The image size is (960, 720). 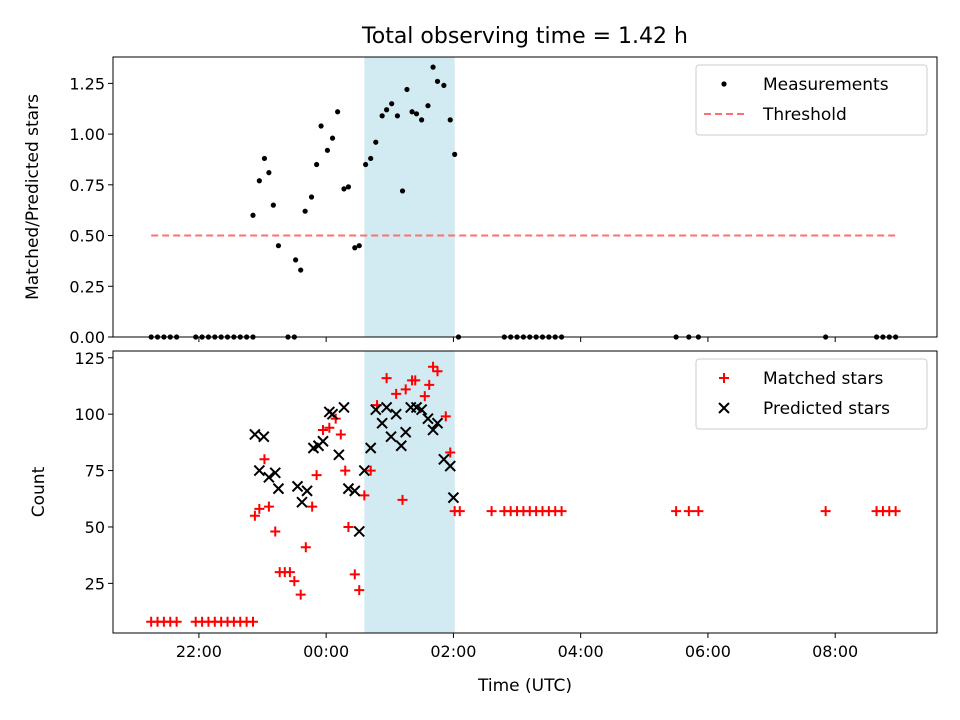 What do you see at coordinates (87, 337) in the screenshot?
I see `y-tick-label: 0.00` at bounding box center [87, 337].